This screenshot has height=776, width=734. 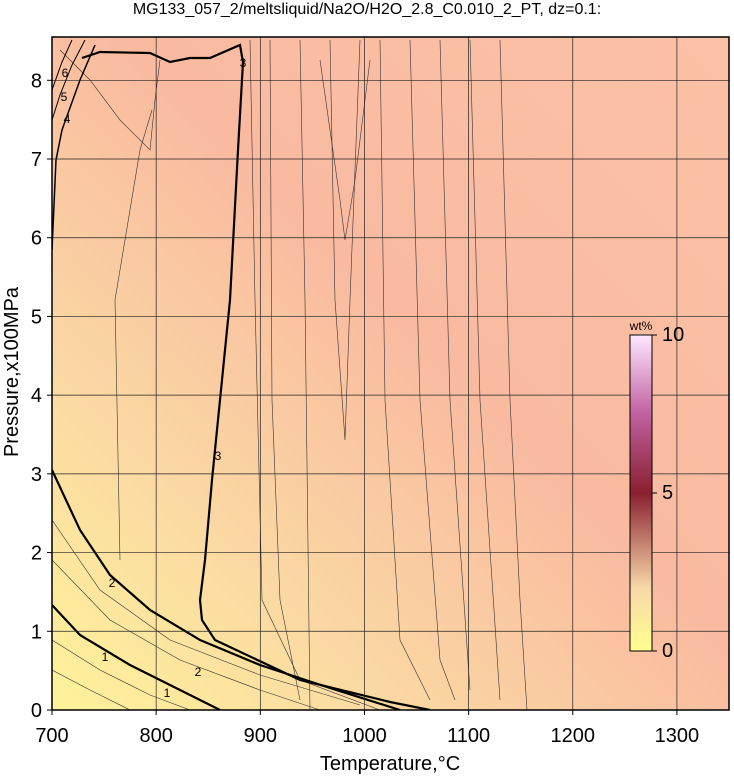 What do you see at coordinates (468, 736) in the screenshot?
I see `x-tick-label: 1100` at bounding box center [468, 736].